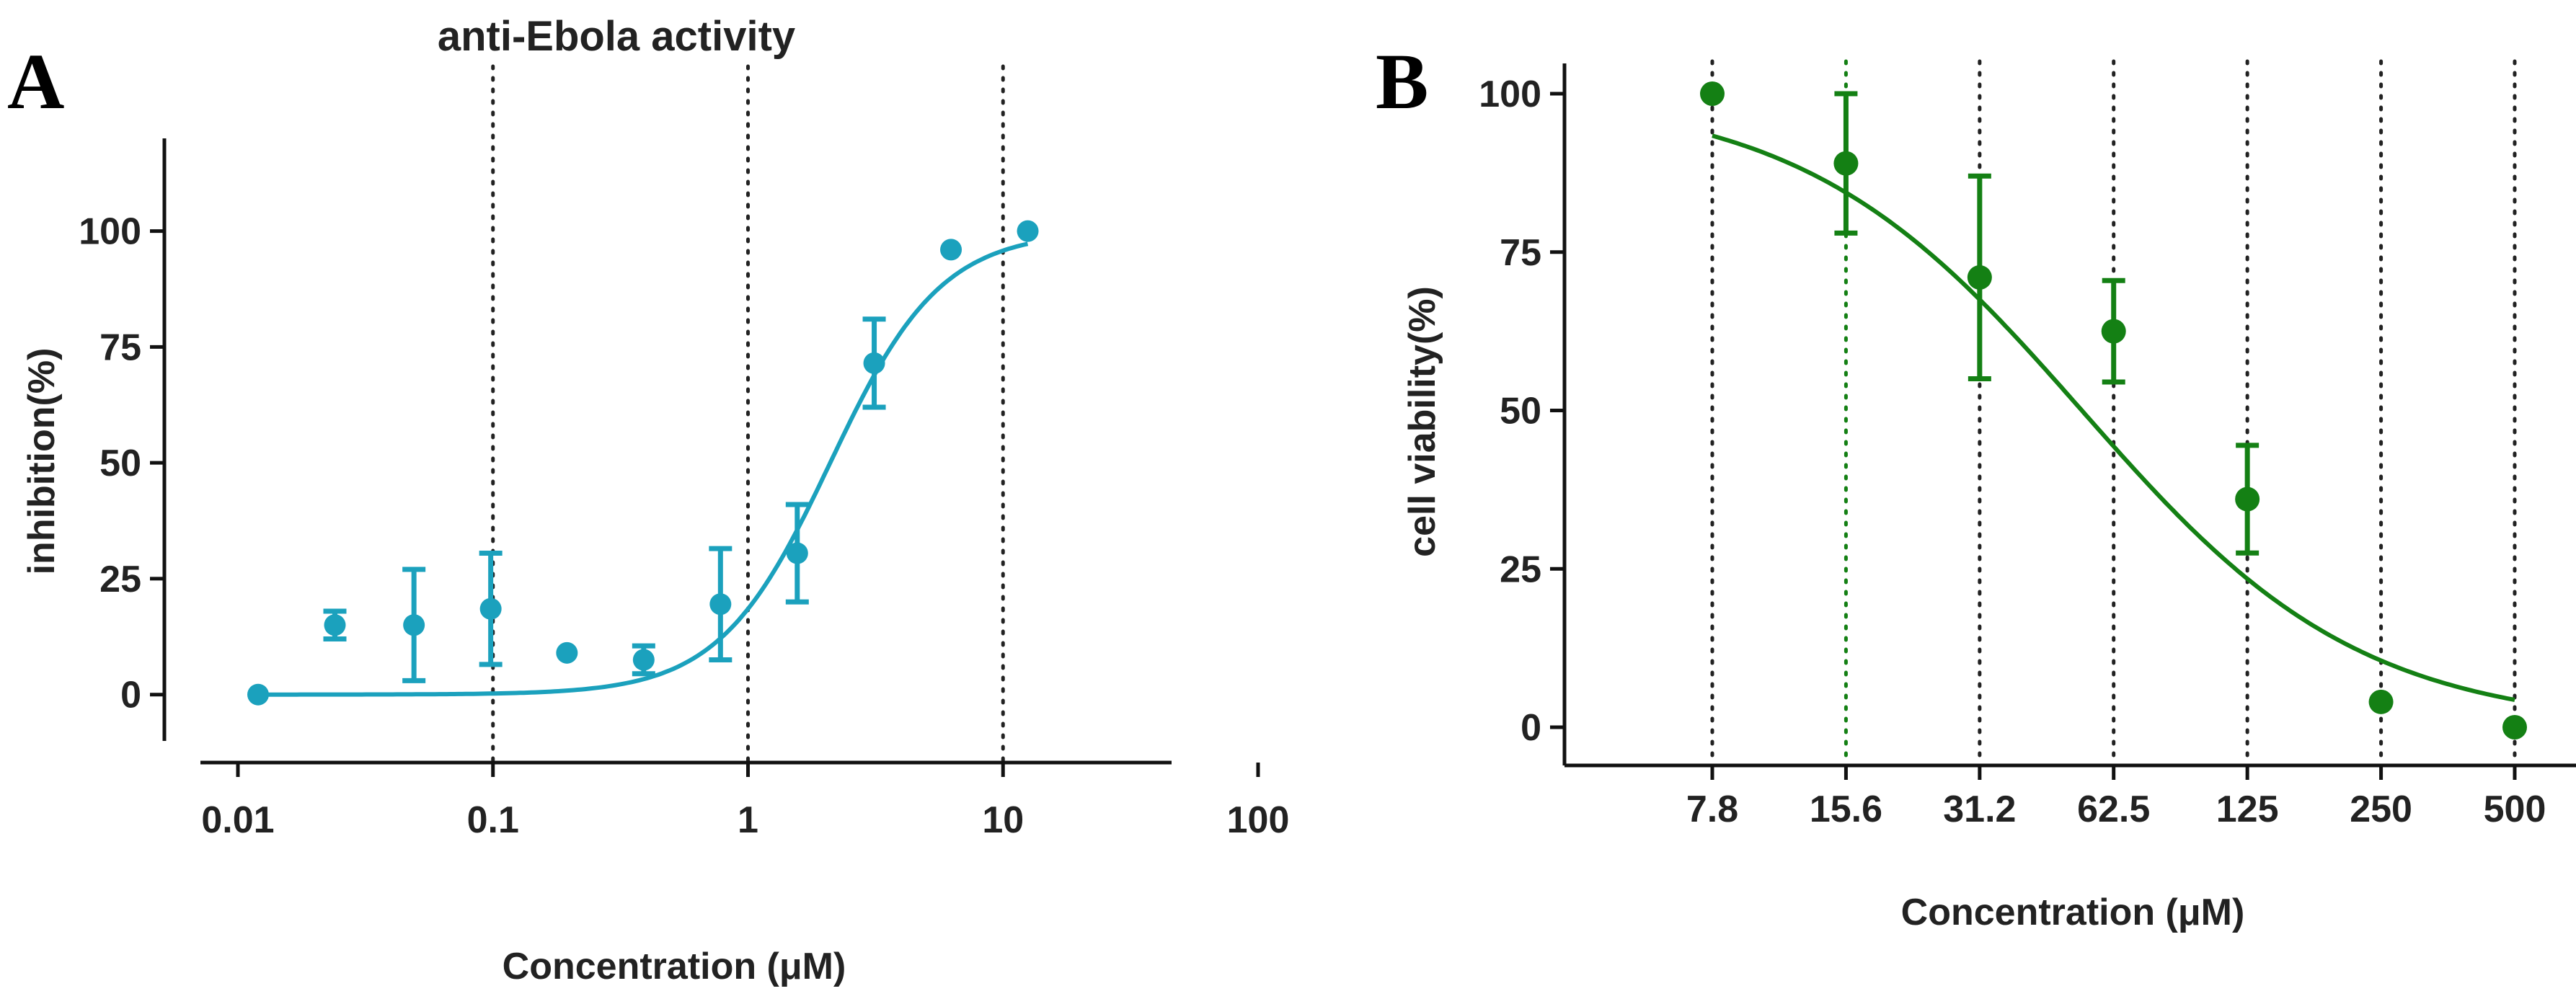 Image resolution: width=2576 pixels, height=1004 pixels. I want to click on panel-b-y-tick-label: 50, so click(1520, 411).